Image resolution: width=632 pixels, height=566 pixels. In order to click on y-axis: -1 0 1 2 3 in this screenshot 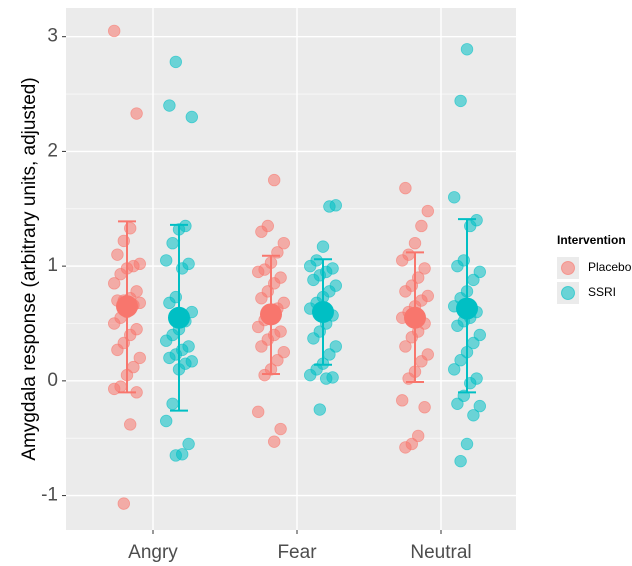, I will do `click(53, 266)`.